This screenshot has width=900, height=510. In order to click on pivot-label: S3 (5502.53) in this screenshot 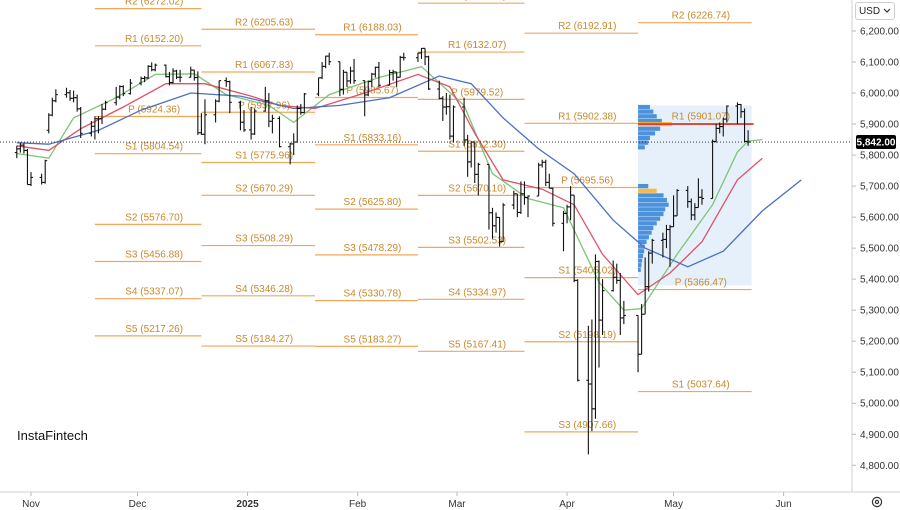, I will do `click(477, 240)`.